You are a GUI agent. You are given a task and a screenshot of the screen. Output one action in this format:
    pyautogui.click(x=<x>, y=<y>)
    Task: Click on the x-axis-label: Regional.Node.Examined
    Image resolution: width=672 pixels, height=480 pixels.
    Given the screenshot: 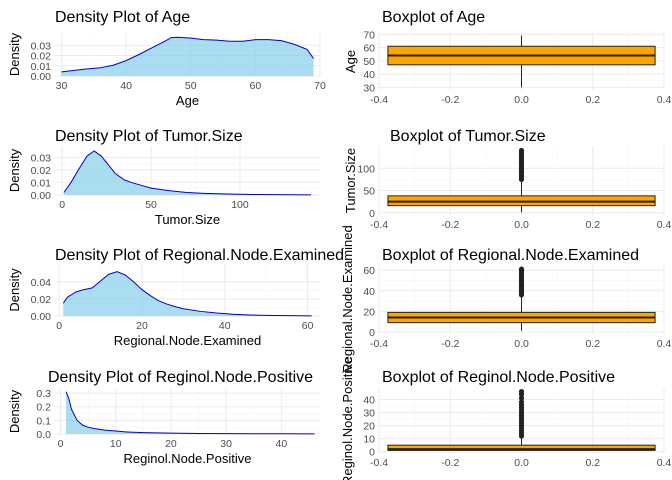 What is the action you would take?
    pyautogui.click(x=187, y=340)
    